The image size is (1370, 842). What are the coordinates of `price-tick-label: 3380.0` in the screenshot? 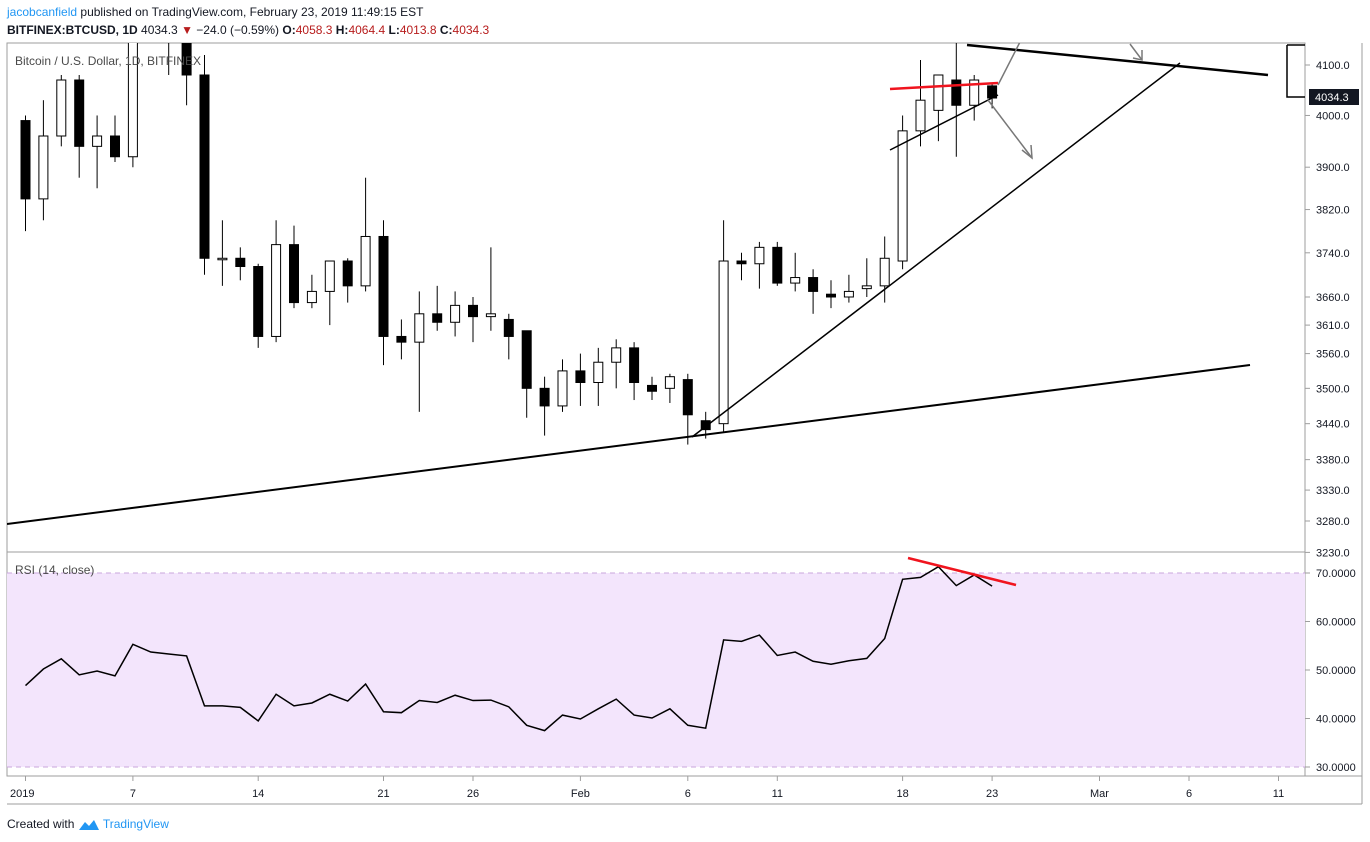 It's located at (1333, 461).